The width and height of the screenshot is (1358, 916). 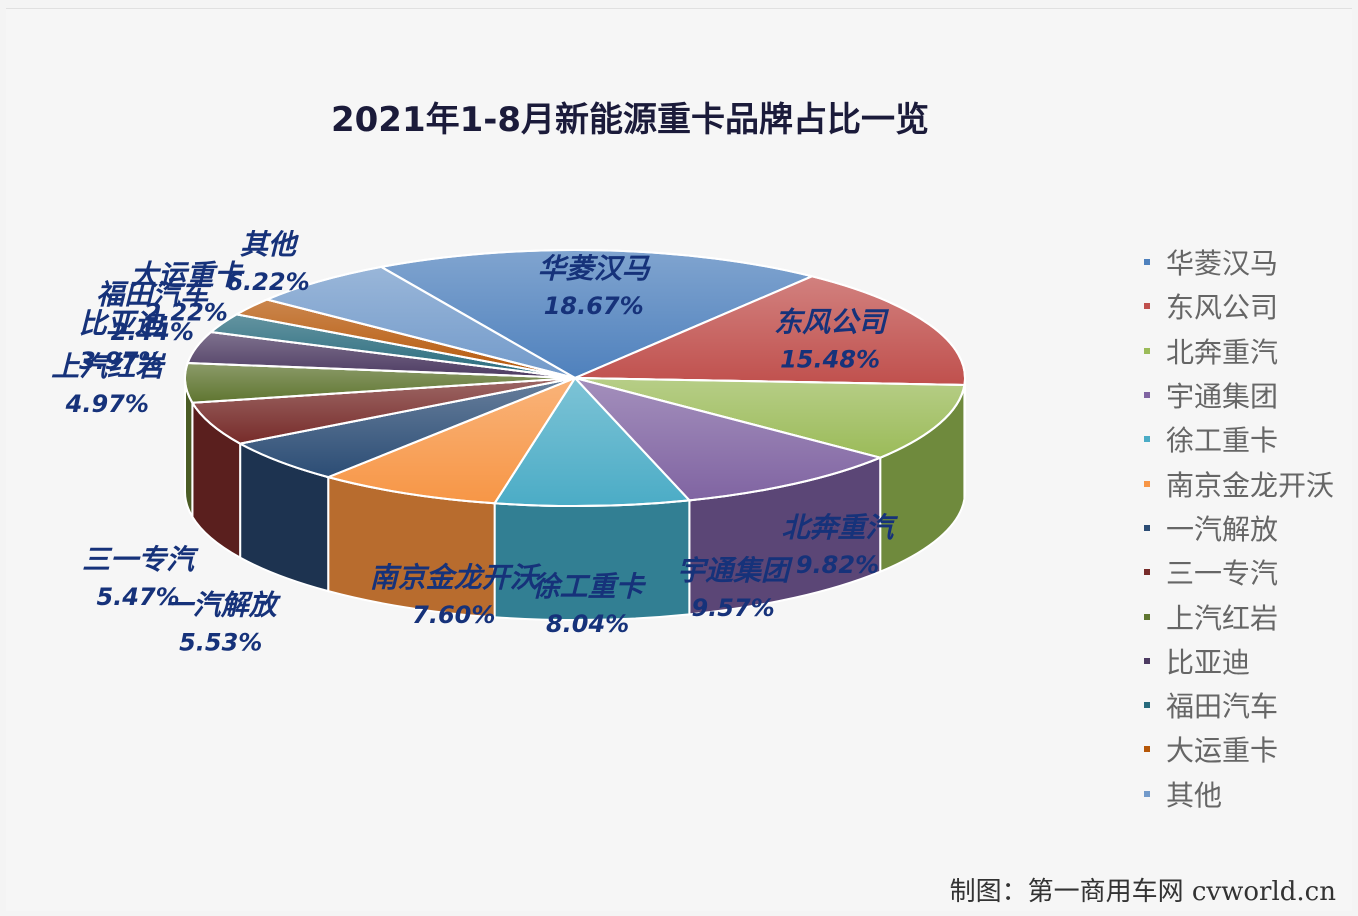 I want to click on legend-item: 宇通集团, so click(x=1243, y=395).